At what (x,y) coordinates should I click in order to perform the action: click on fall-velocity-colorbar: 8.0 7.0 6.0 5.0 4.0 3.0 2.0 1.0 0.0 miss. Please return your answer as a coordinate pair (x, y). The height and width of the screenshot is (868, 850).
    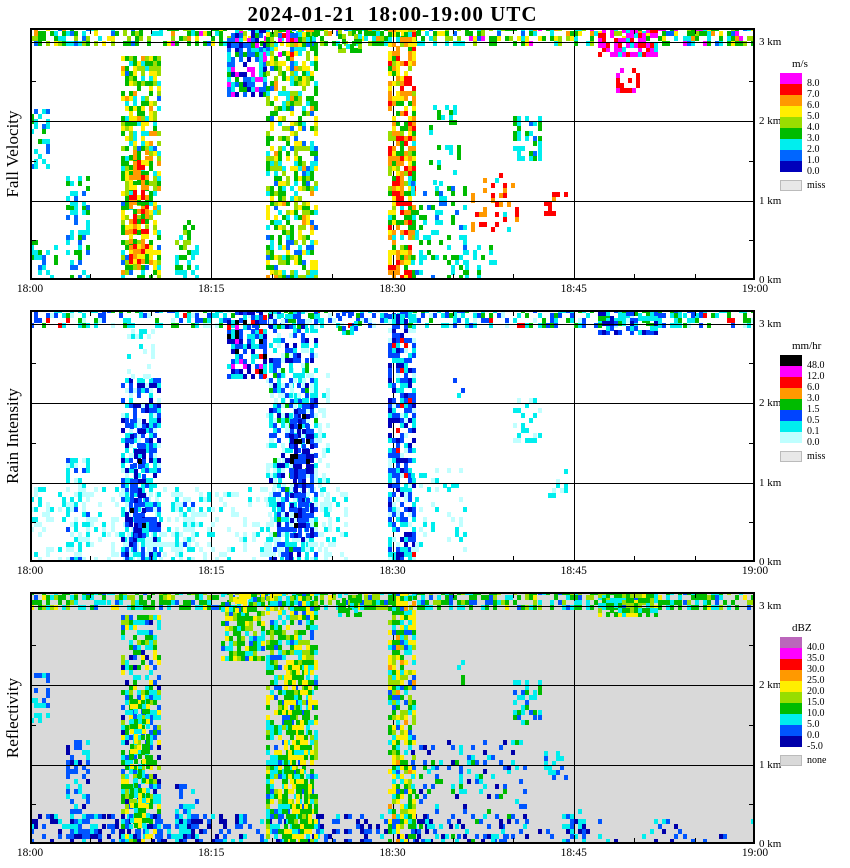
    Looking at the image, I should click on (815, 132).